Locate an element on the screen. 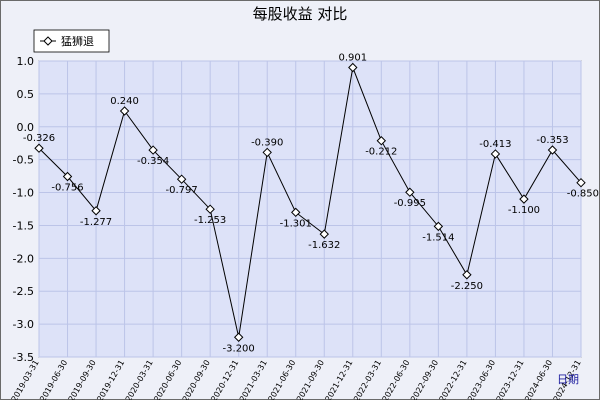 Image resolution: width=600 pixels, height=400 pixels. data-label: -0.756 is located at coordinates (67, 188).